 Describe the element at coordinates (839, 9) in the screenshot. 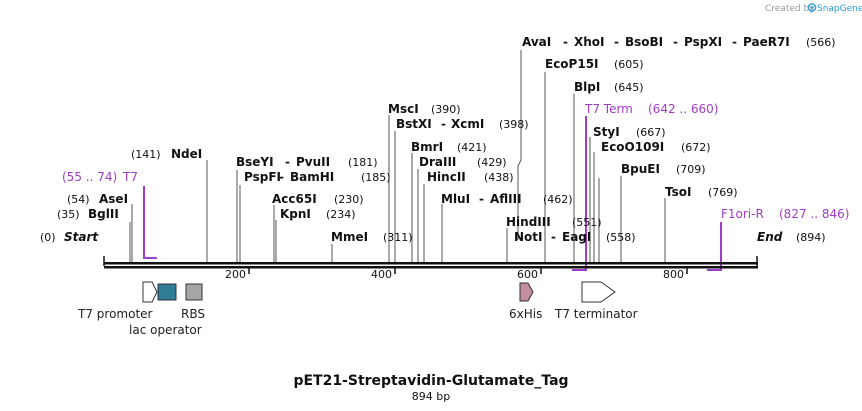

I see `credit-brand: SnapGene` at that location.